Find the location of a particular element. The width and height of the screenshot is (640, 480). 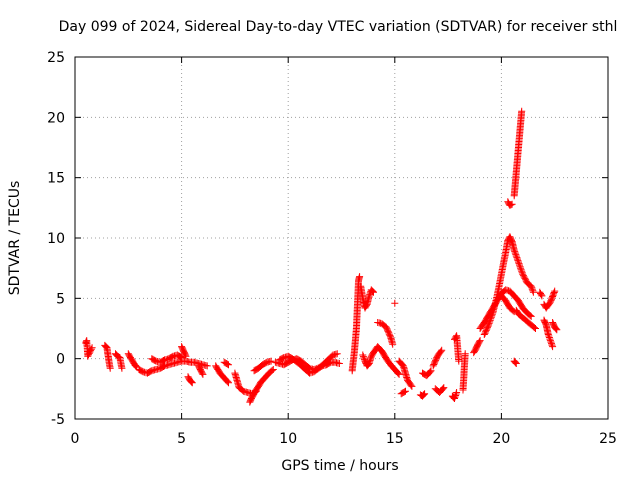

x-tick-label: 25 is located at coordinates (608, 439).